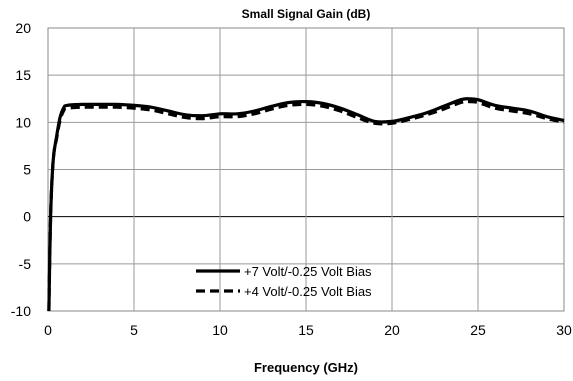 Image resolution: width=573 pixels, height=381 pixels. What do you see at coordinates (220, 330) in the screenshot?
I see `x-tick-label: 10` at bounding box center [220, 330].